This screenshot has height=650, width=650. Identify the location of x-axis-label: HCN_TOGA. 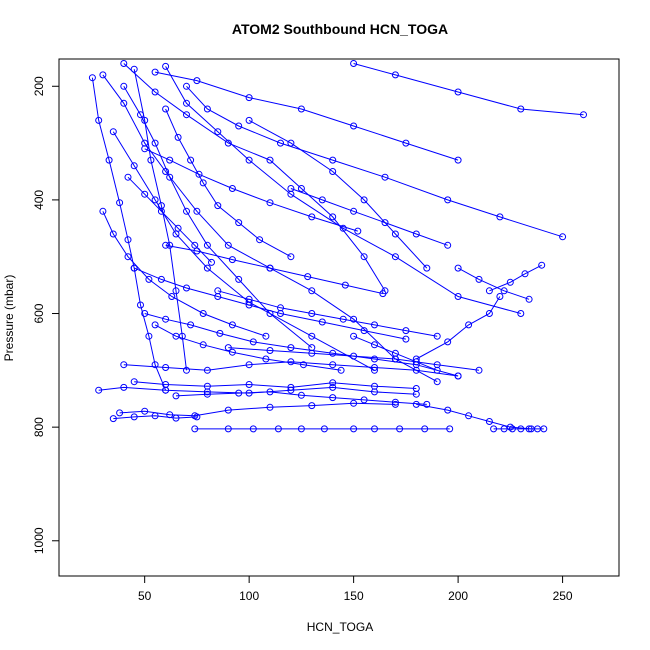
(340, 627).